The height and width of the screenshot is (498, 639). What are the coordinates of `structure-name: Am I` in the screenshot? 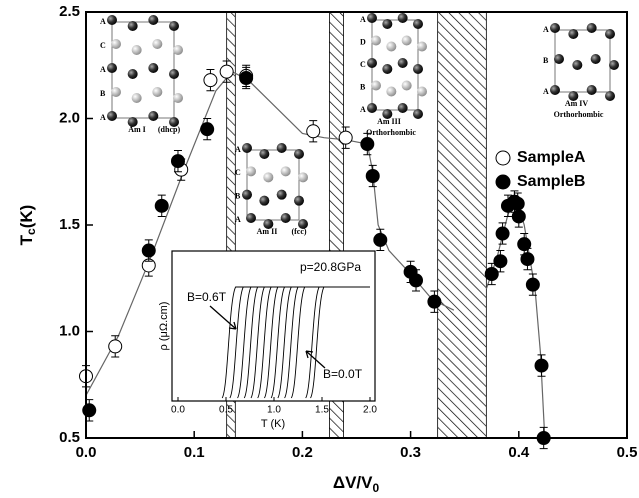 It's located at (137, 129).